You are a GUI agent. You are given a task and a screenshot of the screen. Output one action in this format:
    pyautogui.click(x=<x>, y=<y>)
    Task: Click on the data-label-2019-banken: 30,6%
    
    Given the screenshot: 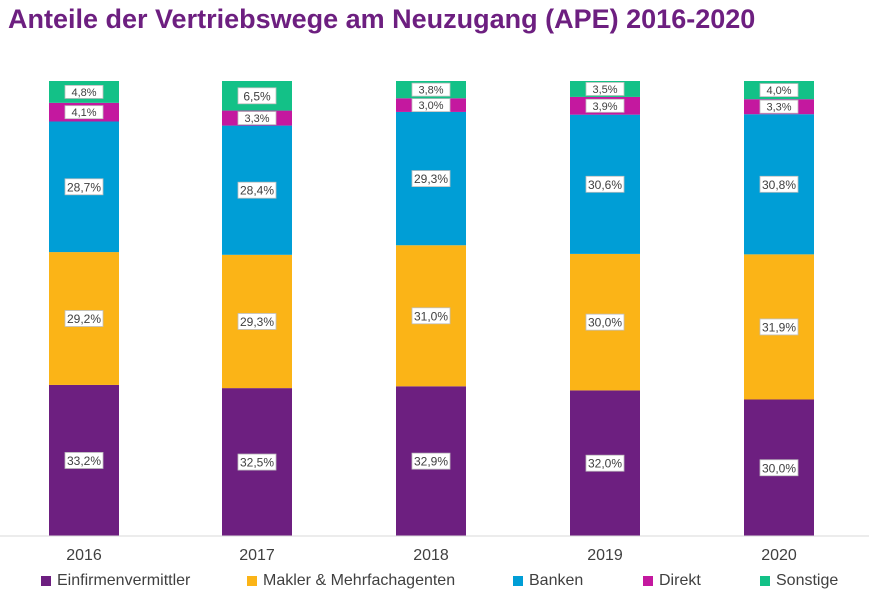 What is the action you would take?
    pyautogui.click(x=605, y=185)
    